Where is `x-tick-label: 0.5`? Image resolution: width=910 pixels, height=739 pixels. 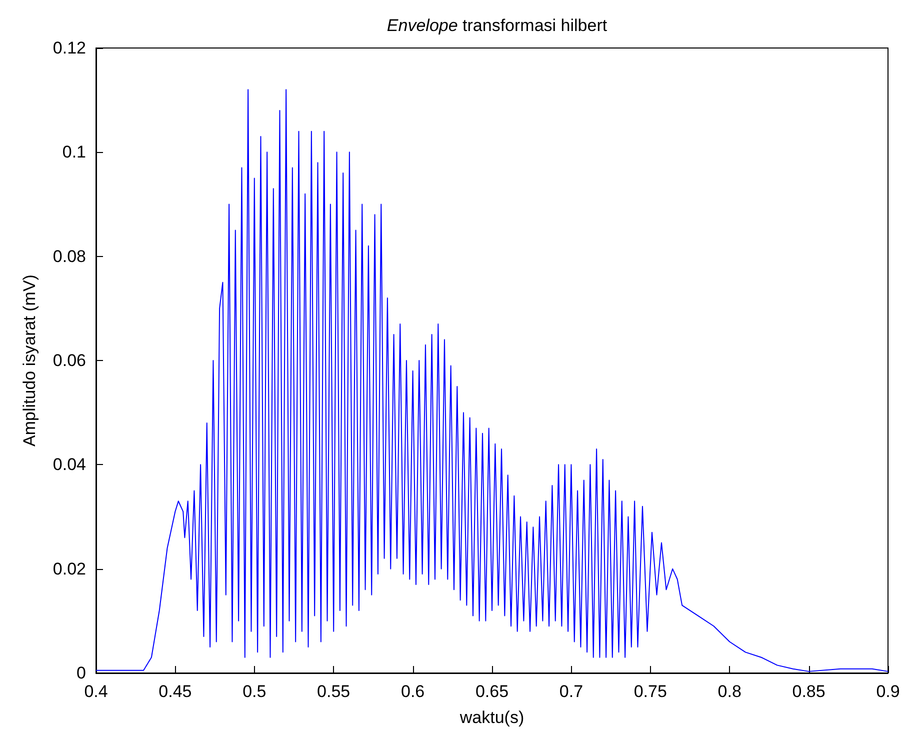 x-tick-label: 0.5 is located at coordinates (254, 691).